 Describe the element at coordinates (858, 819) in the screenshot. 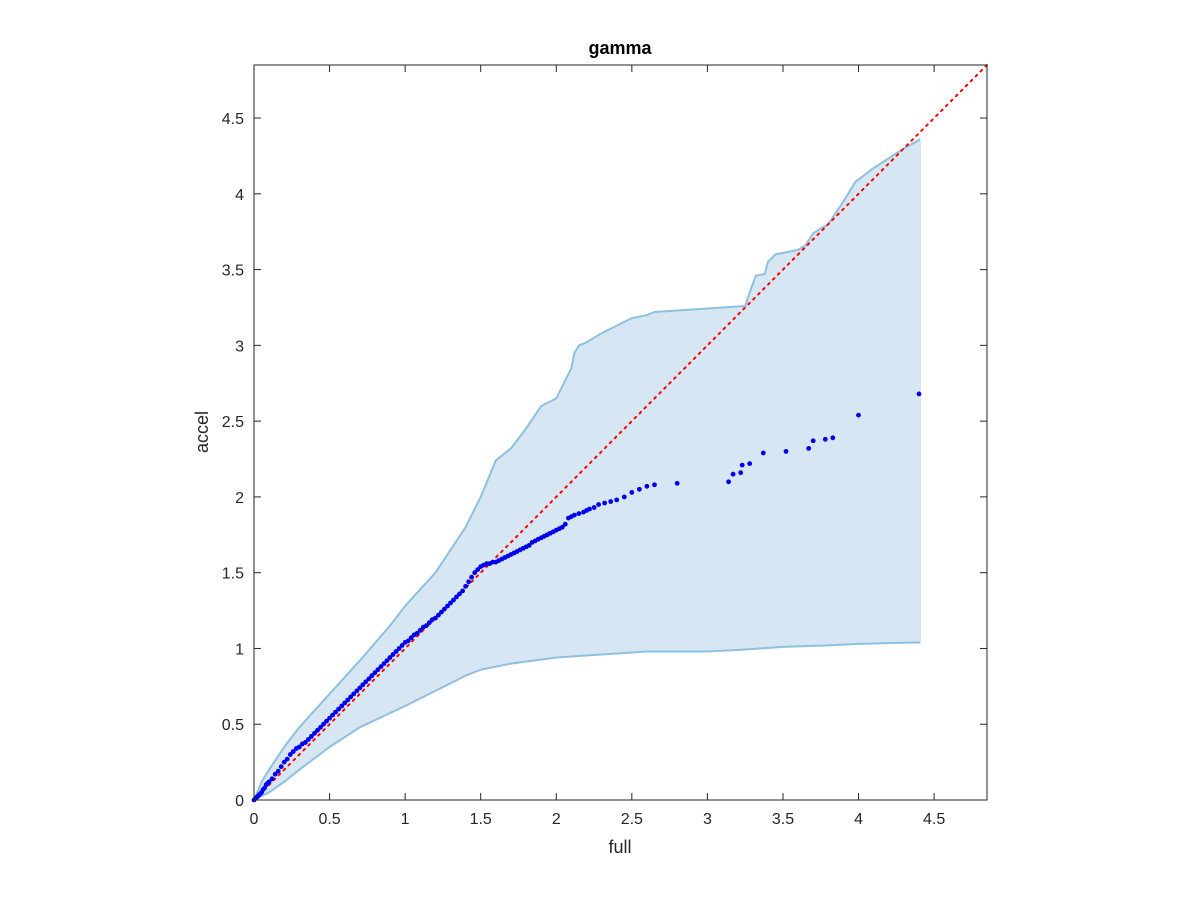

I see `x-tick-label: 4` at that location.